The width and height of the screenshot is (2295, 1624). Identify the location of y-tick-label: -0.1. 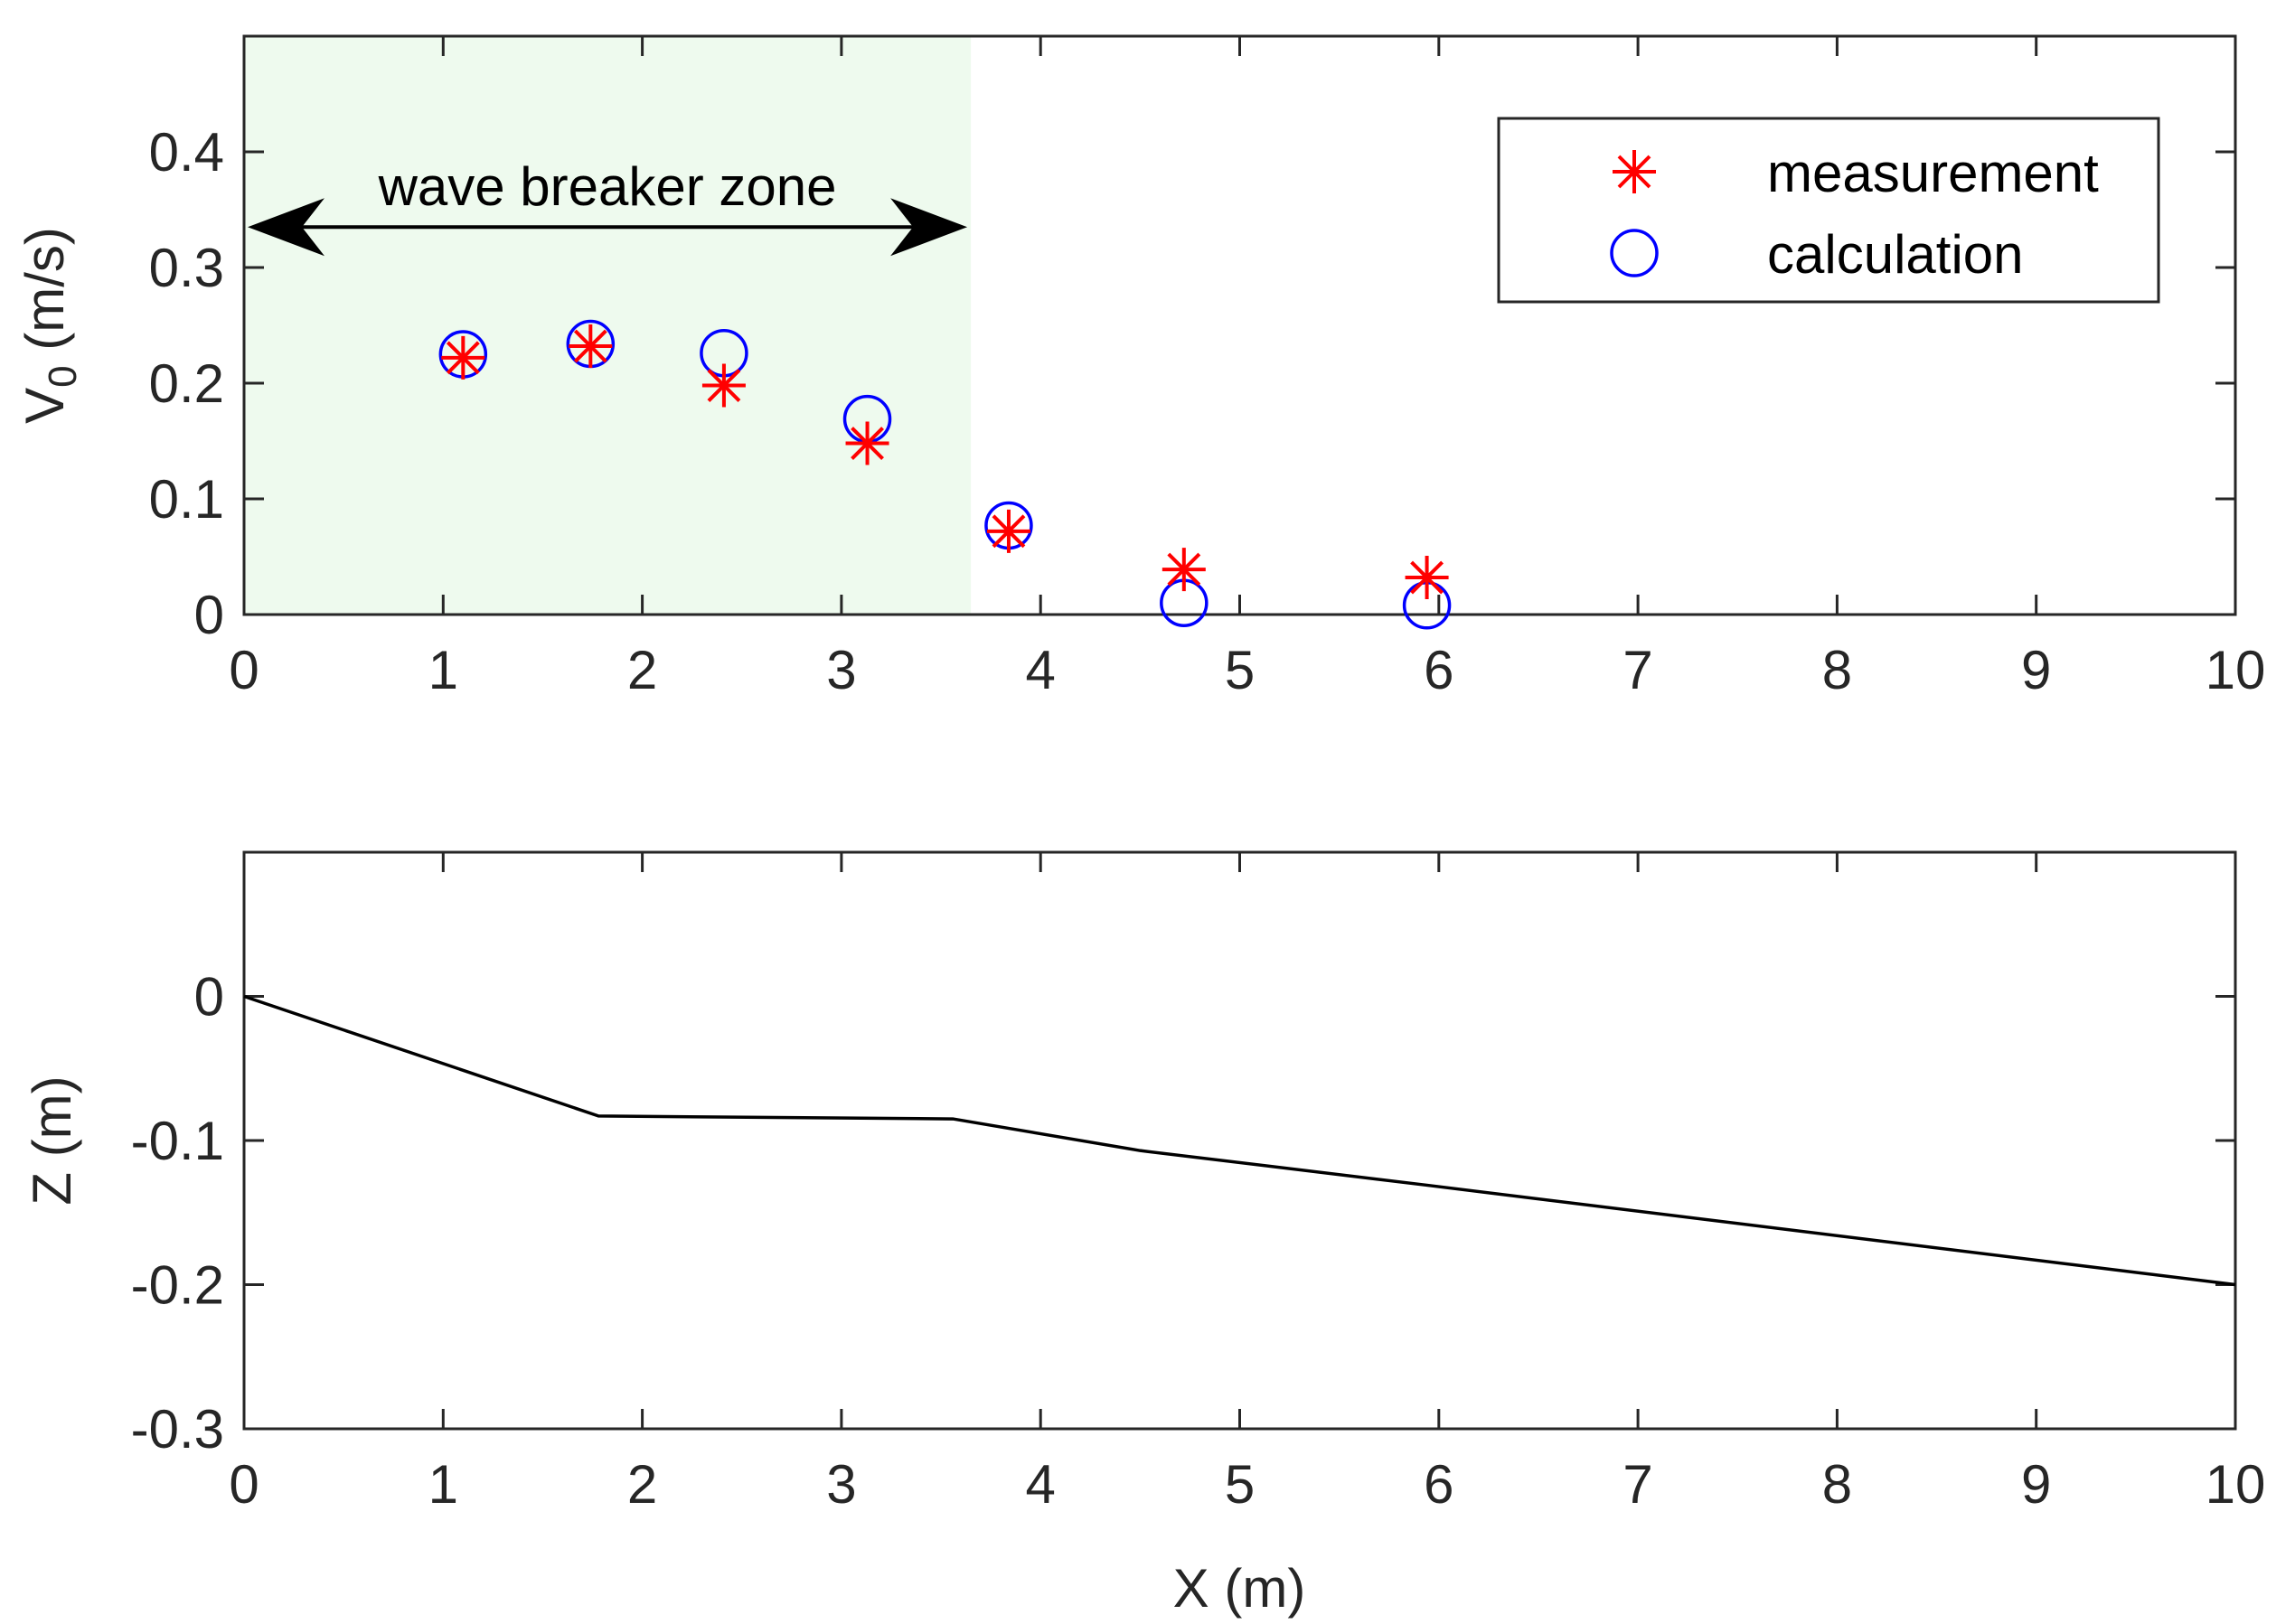
(177, 1141).